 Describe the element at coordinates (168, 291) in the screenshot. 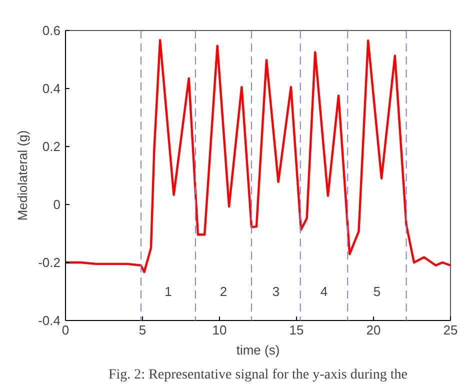

I see `annotation: 1` at that location.